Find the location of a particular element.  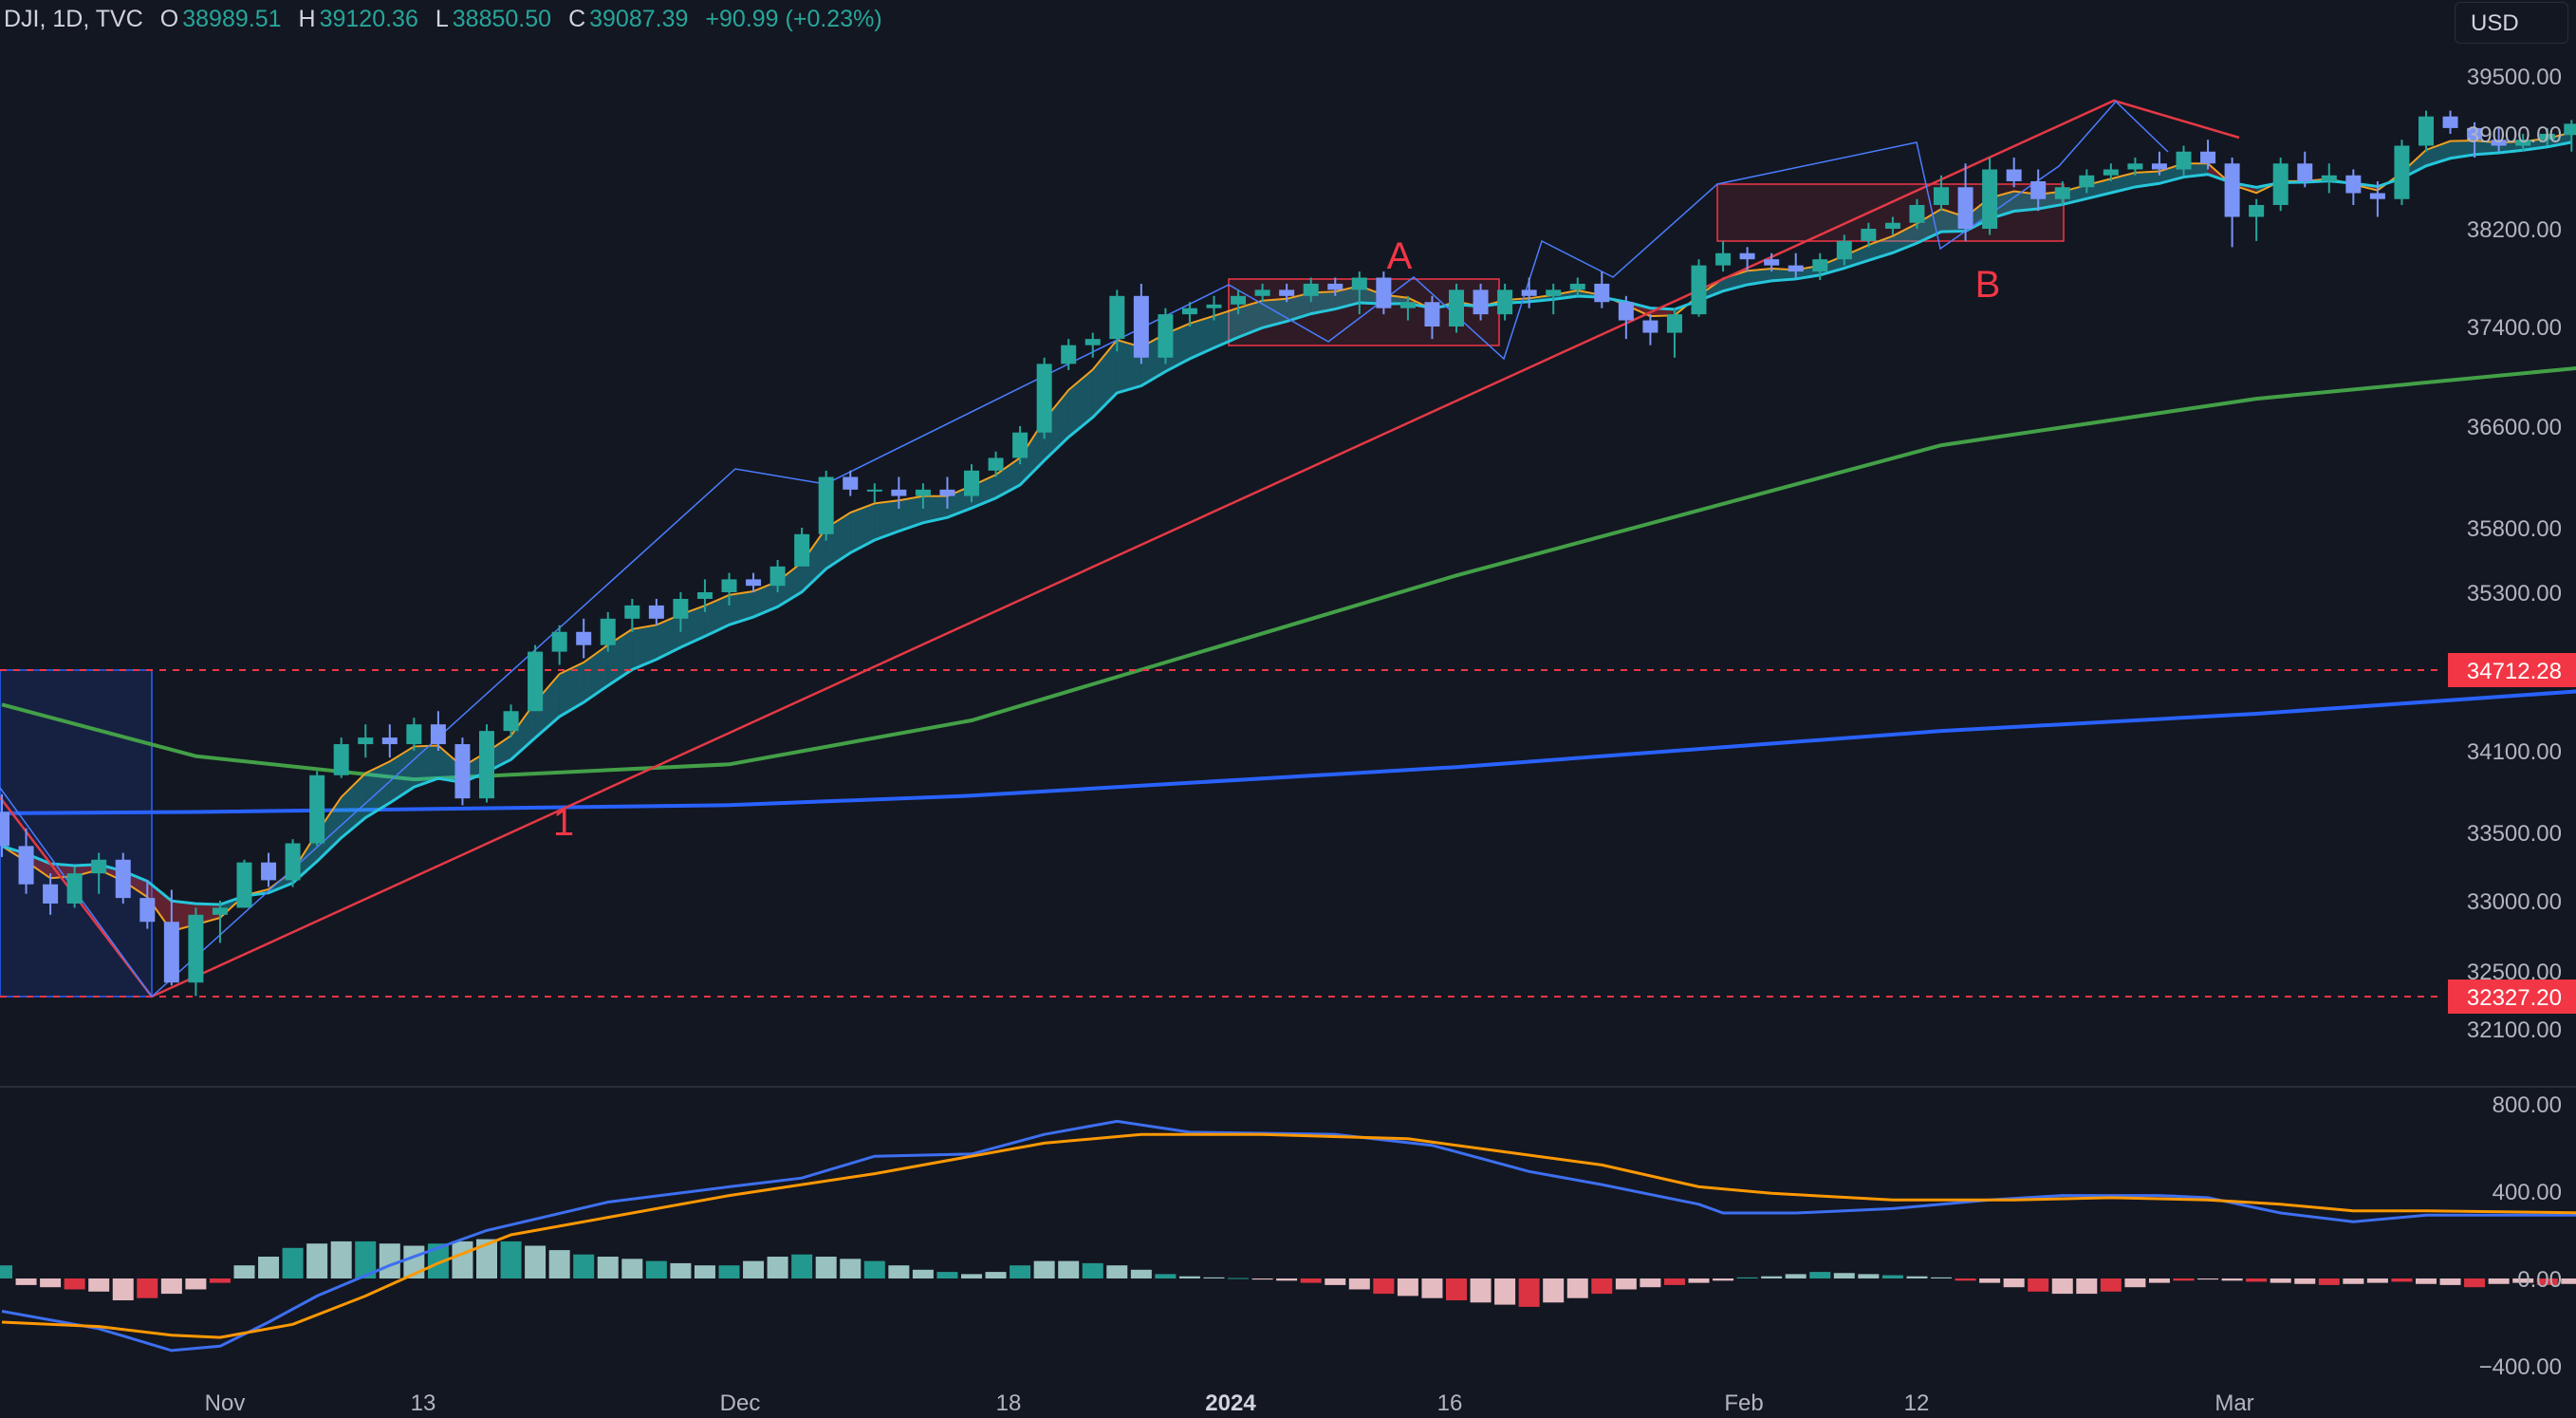

signal-line is located at coordinates (1288, 1235).